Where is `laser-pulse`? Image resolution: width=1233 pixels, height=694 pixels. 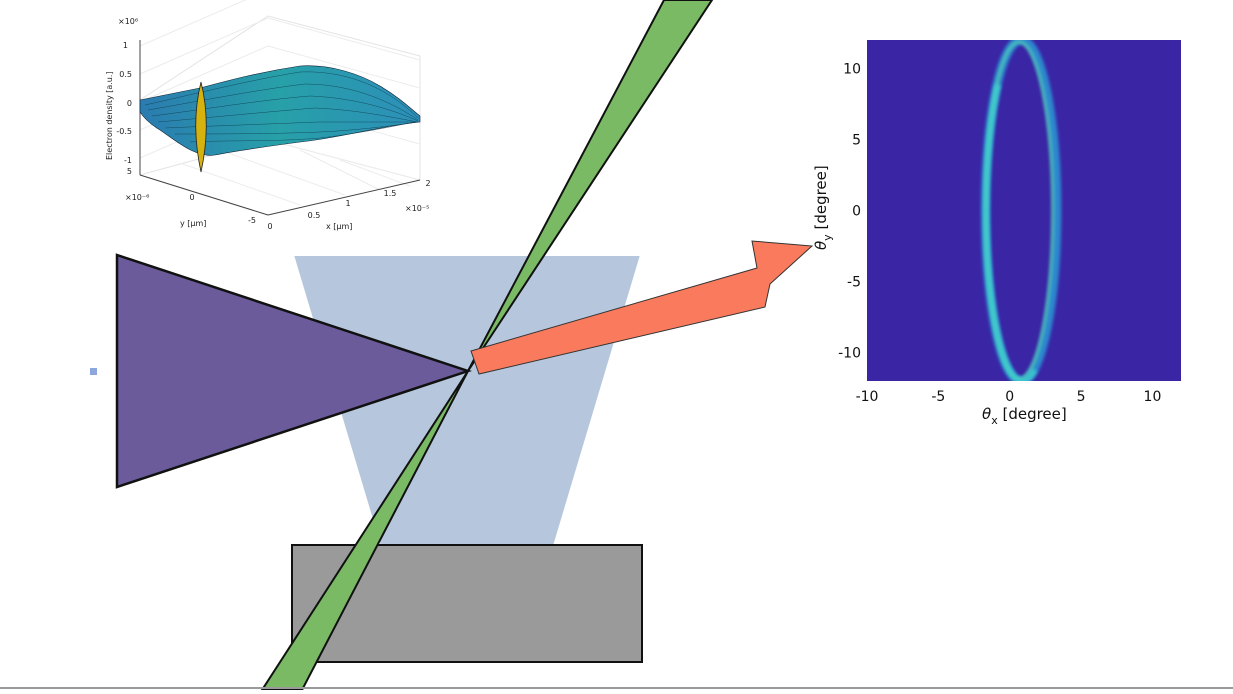
laser-pulse is located at coordinates (293, 371).